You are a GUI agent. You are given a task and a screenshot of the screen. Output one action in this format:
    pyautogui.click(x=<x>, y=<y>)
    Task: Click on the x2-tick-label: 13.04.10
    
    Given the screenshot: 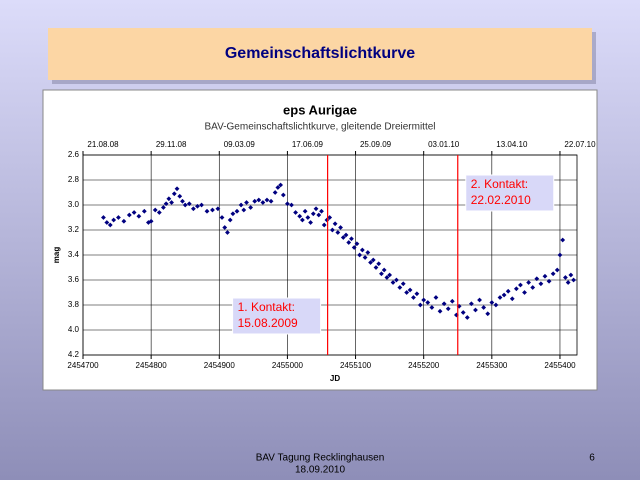 What is the action you would take?
    pyautogui.click(x=512, y=144)
    